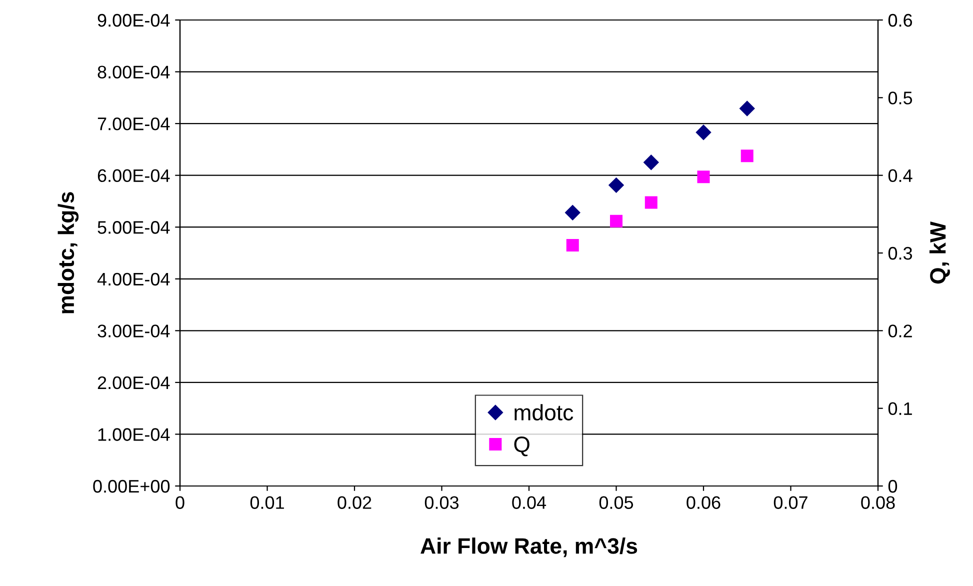 The image size is (973, 586). I want to click on y2-tick-label: 0, so click(893, 486).